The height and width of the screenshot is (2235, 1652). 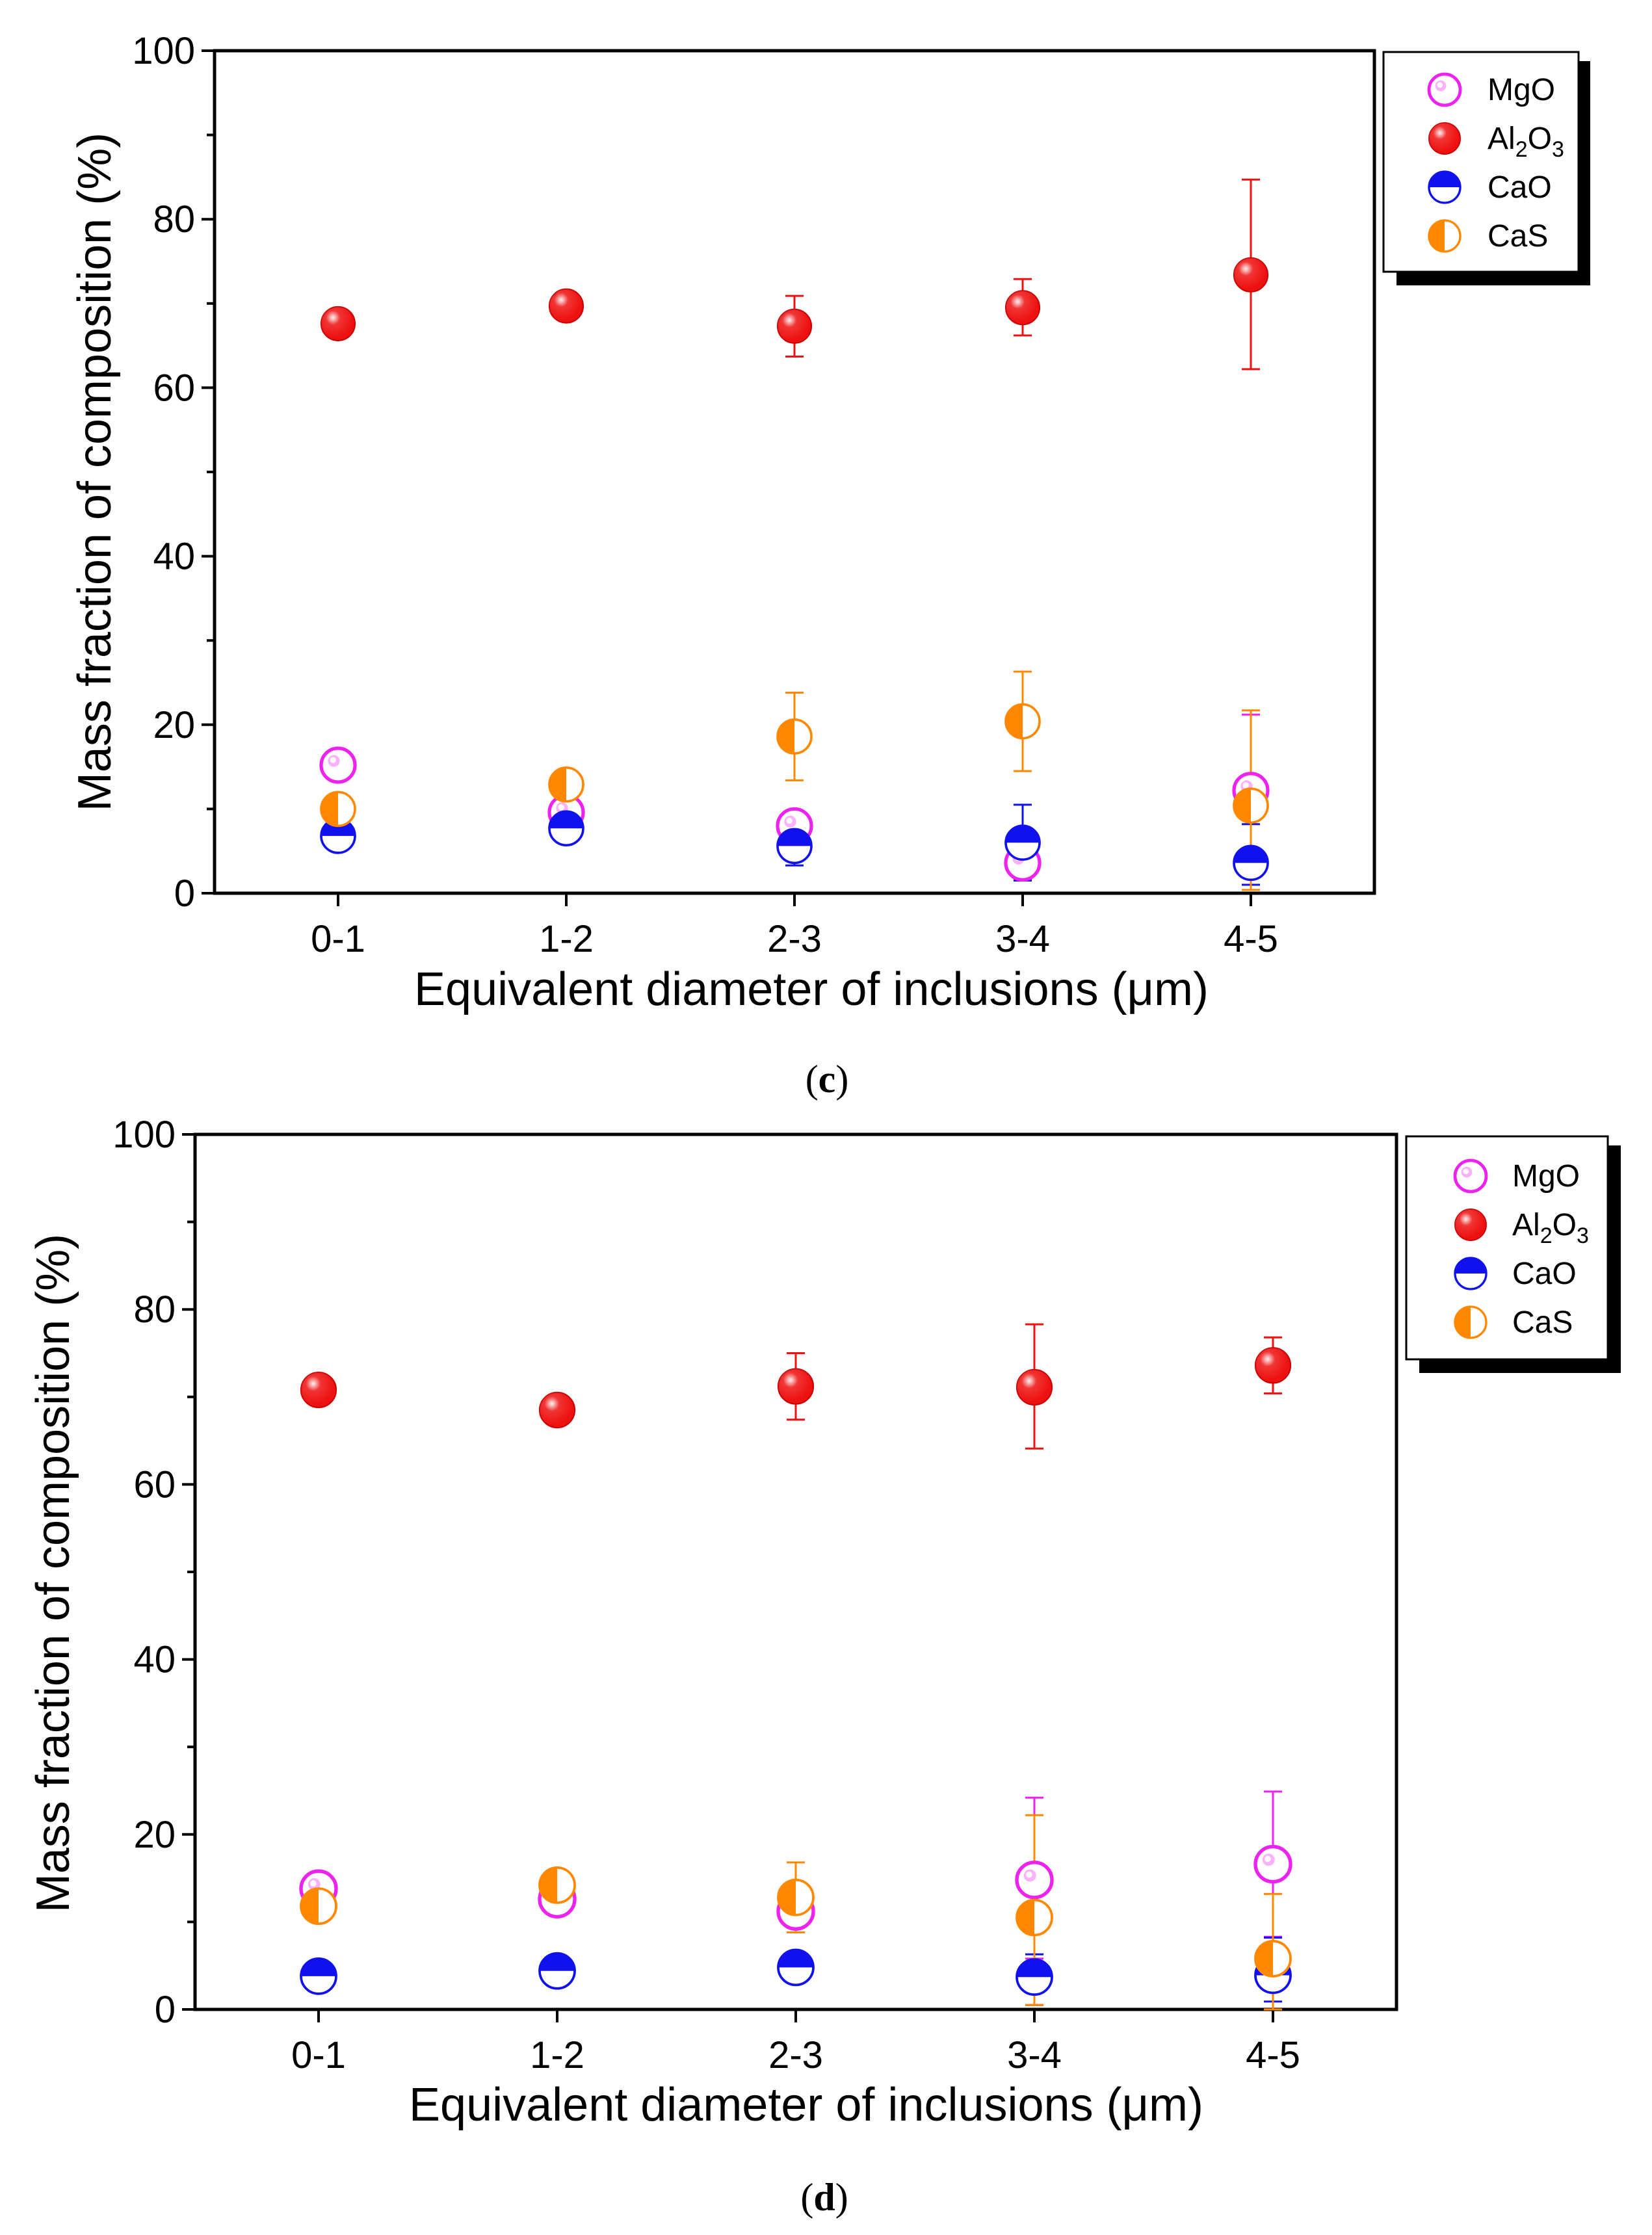 I want to click on legend-box-d, so click(x=1507, y=1248).